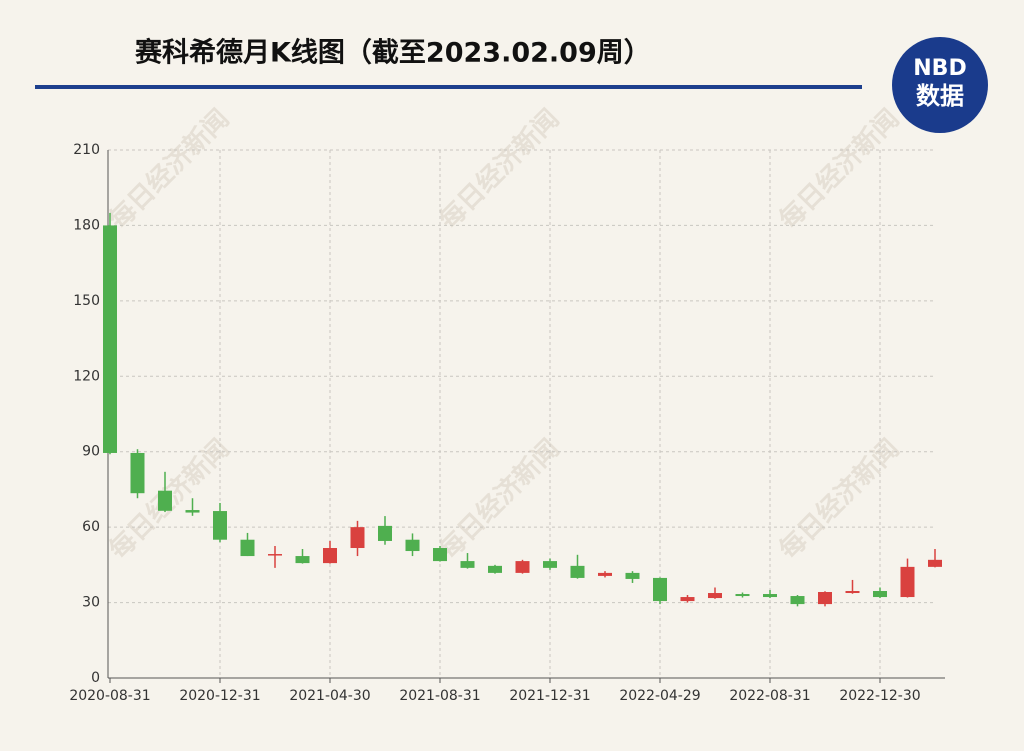  I want to click on x-tick-label: 2021-04-30, so click(329, 696).